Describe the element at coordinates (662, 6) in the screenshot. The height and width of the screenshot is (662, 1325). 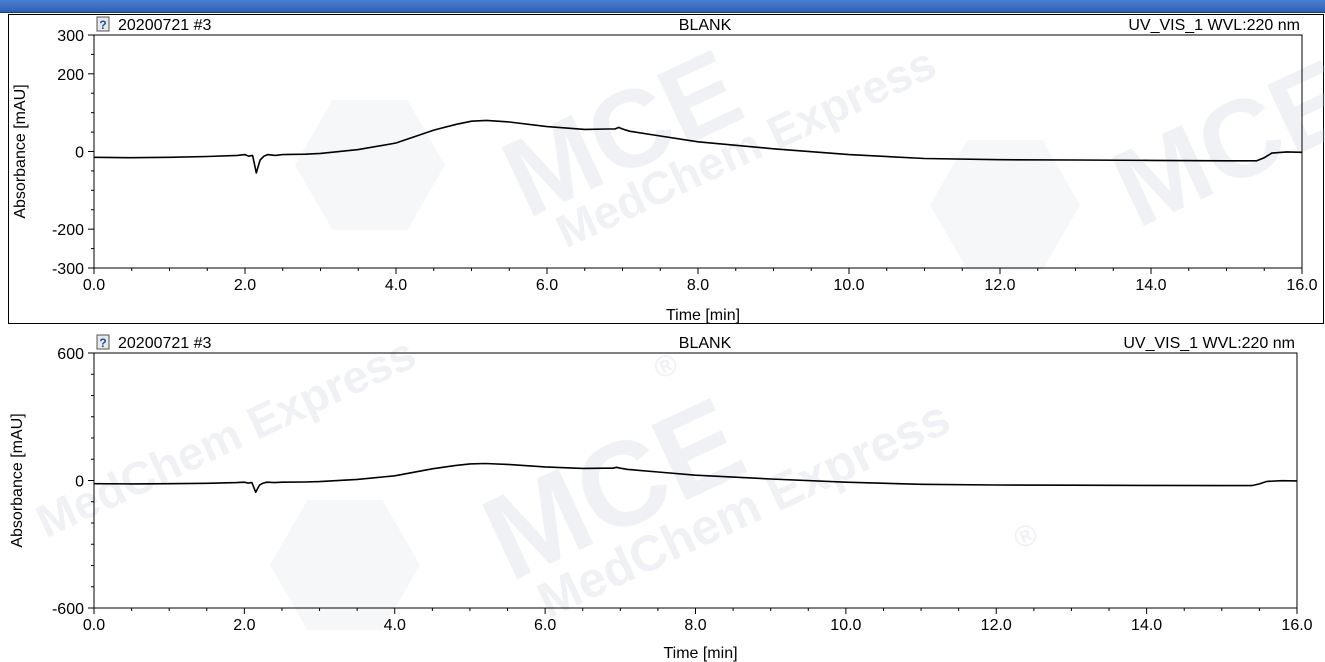
I see `window-title-bar` at that location.